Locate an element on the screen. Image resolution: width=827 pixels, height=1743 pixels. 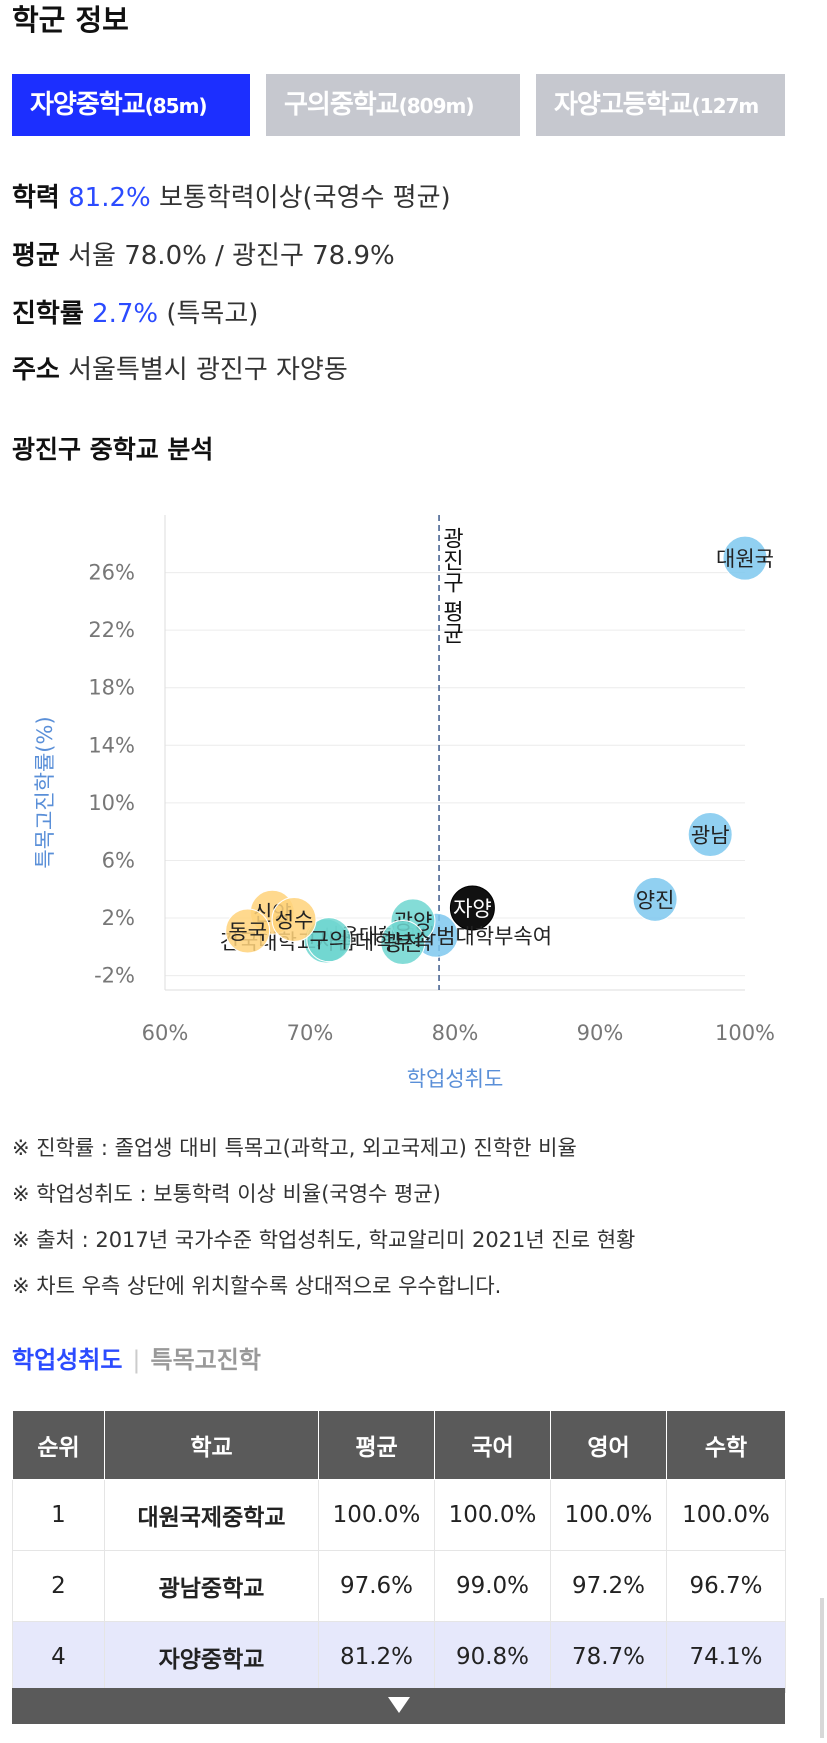
average-label: 평균 is located at coordinates (36, 256).